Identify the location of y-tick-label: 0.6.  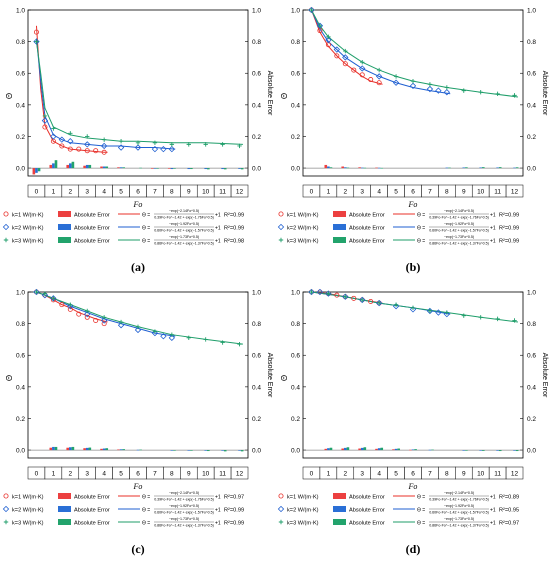
(20, 74).